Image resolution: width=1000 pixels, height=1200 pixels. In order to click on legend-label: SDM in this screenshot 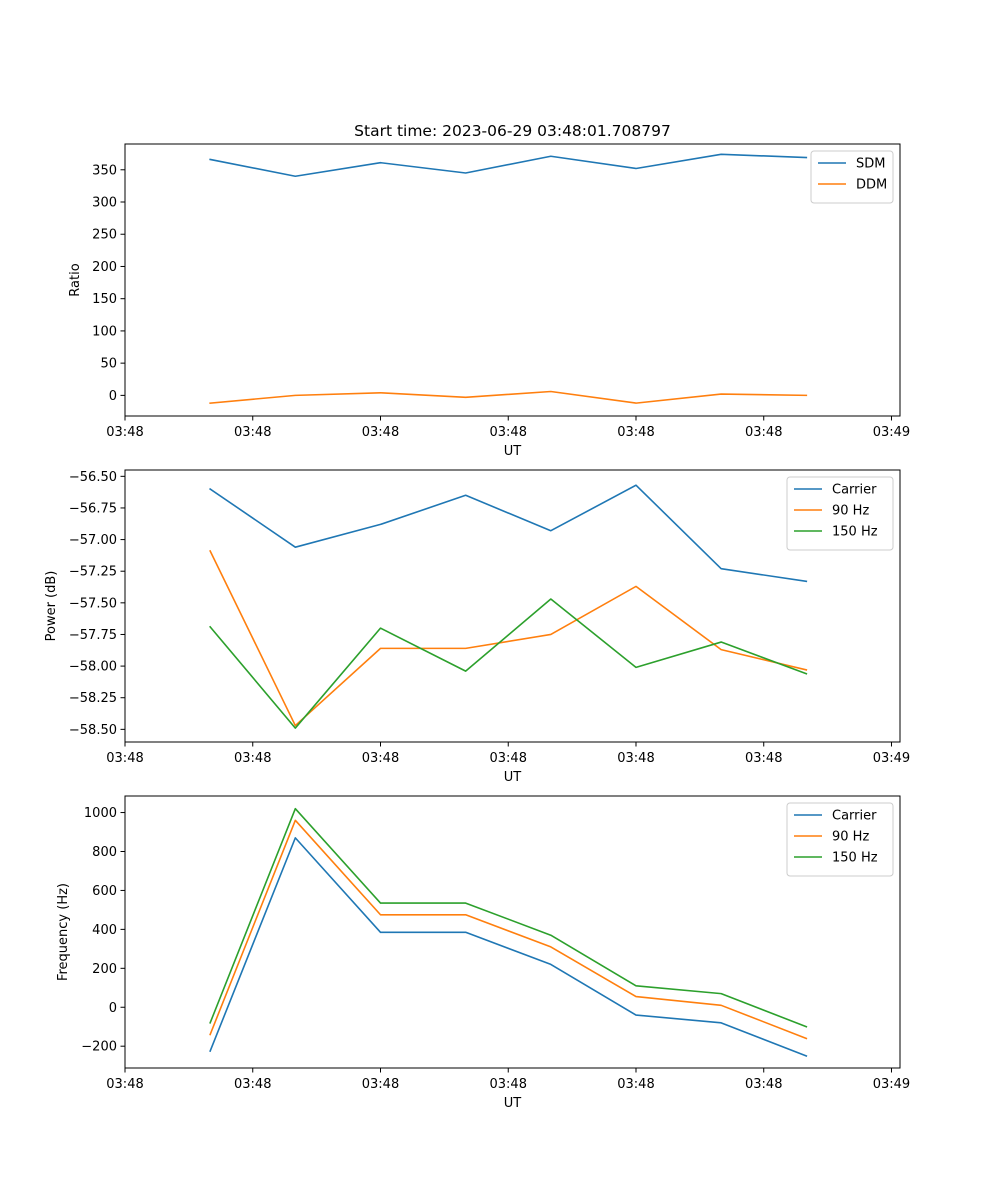, I will do `click(870, 164)`.